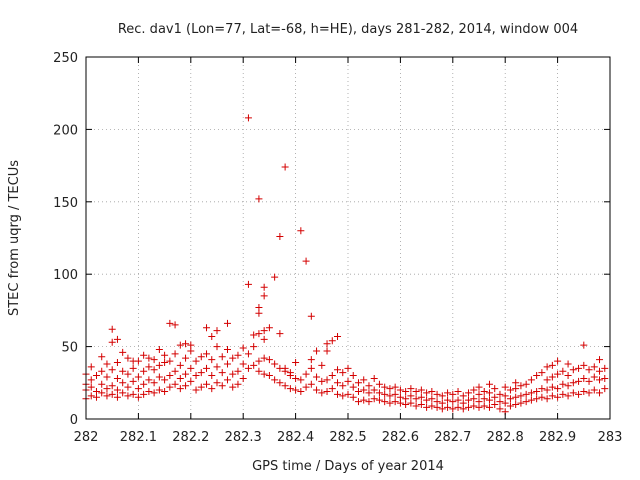  I want to click on x-tick-label: 282.4, so click(295, 437).